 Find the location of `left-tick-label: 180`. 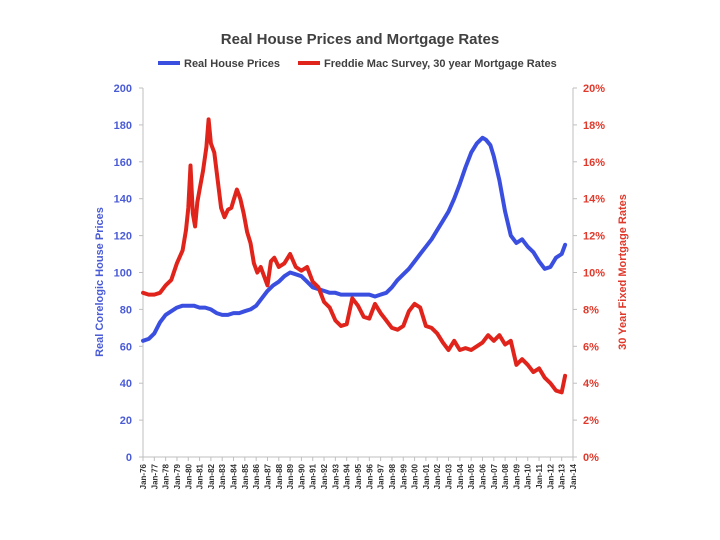

left-tick-label: 180 is located at coordinates (123, 126).